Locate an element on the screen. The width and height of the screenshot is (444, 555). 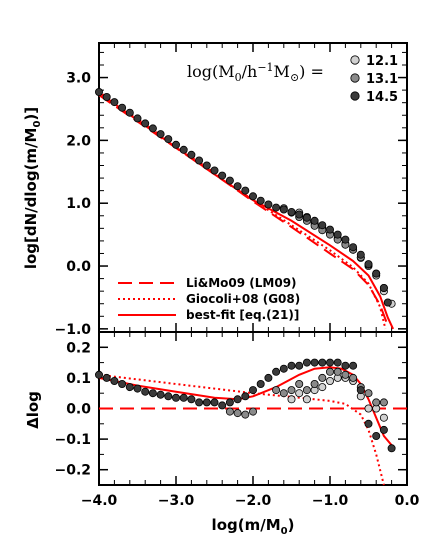
top-y-axis-title: log[dN/dlog(m/M0)] is located at coordinates (32, 188).